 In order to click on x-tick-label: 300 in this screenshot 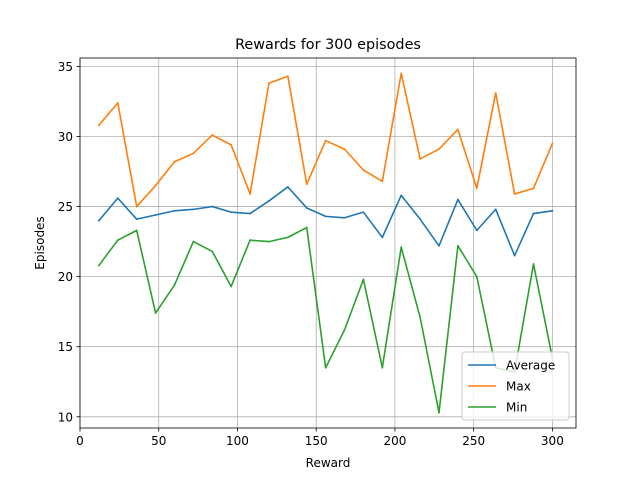, I will do `click(552, 441)`.